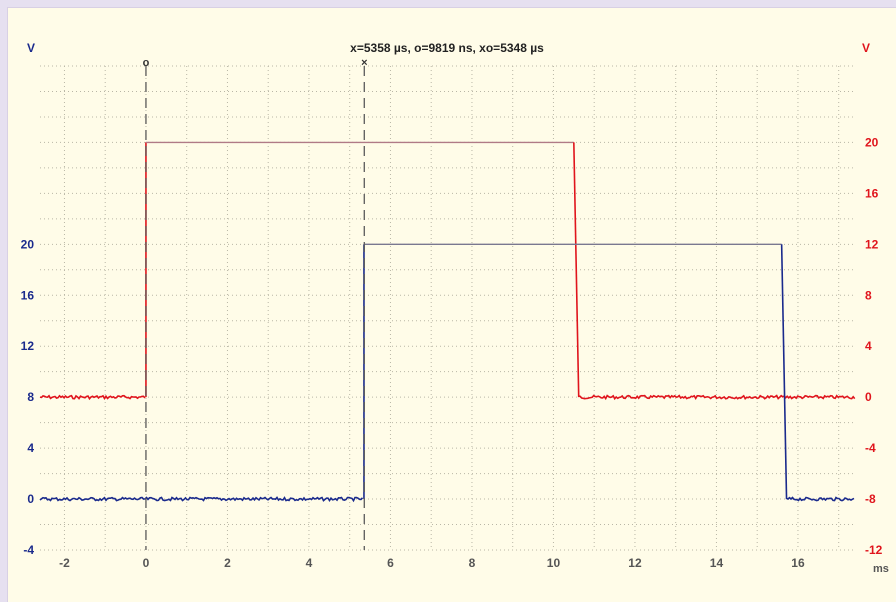 The width and height of the screenshot is (896, 602). Describe the element at coordinates (309, 563) in the screenshot. I see `x-tick-label: 4` at that location.